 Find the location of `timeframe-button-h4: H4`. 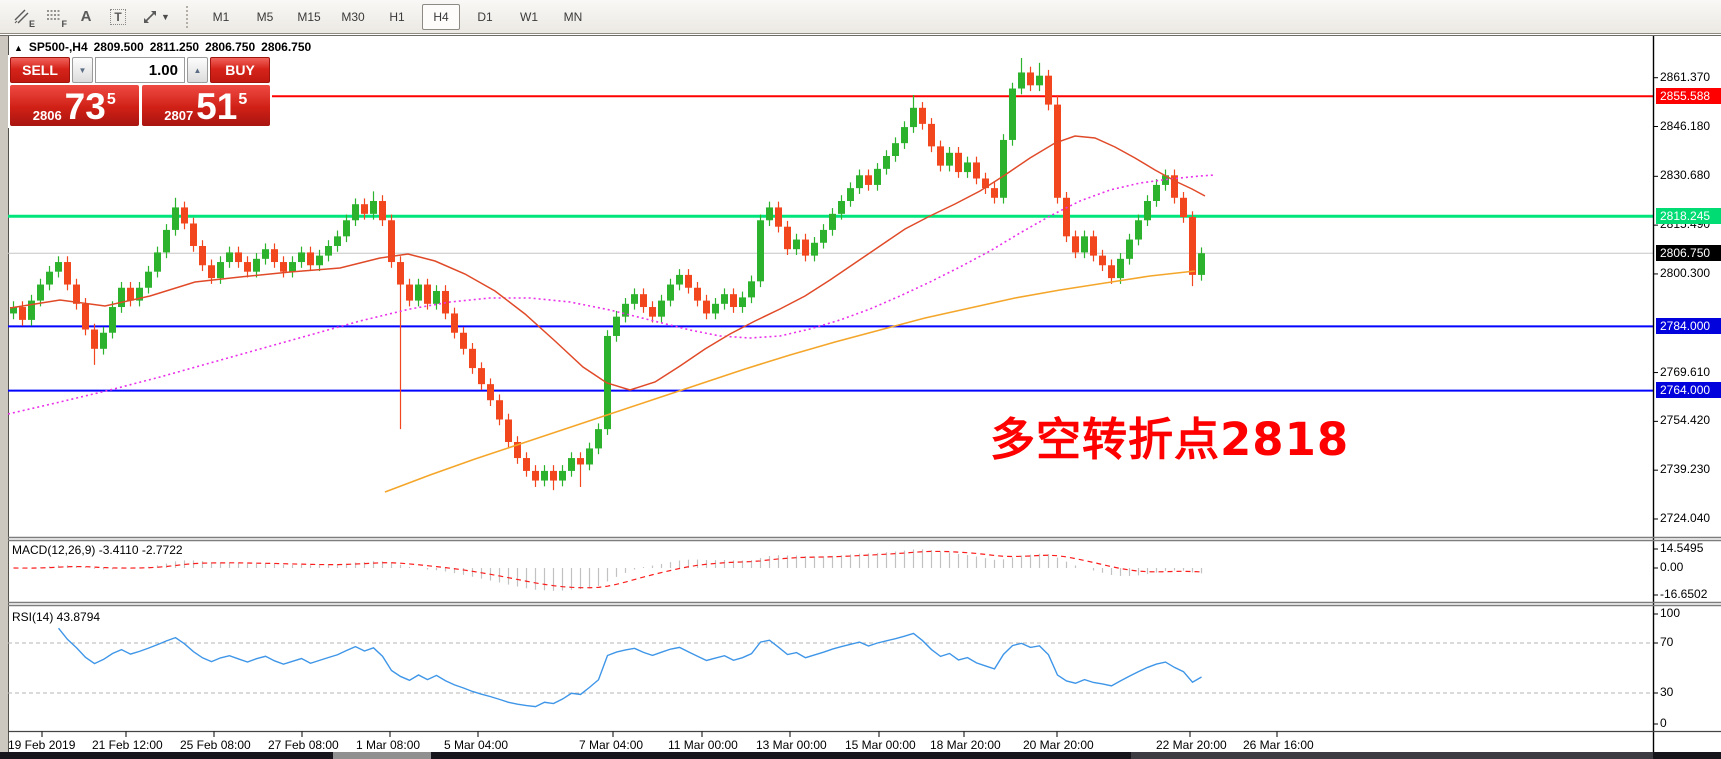

timeframe-button-h4: H4 is located at coordinates (441, 16).